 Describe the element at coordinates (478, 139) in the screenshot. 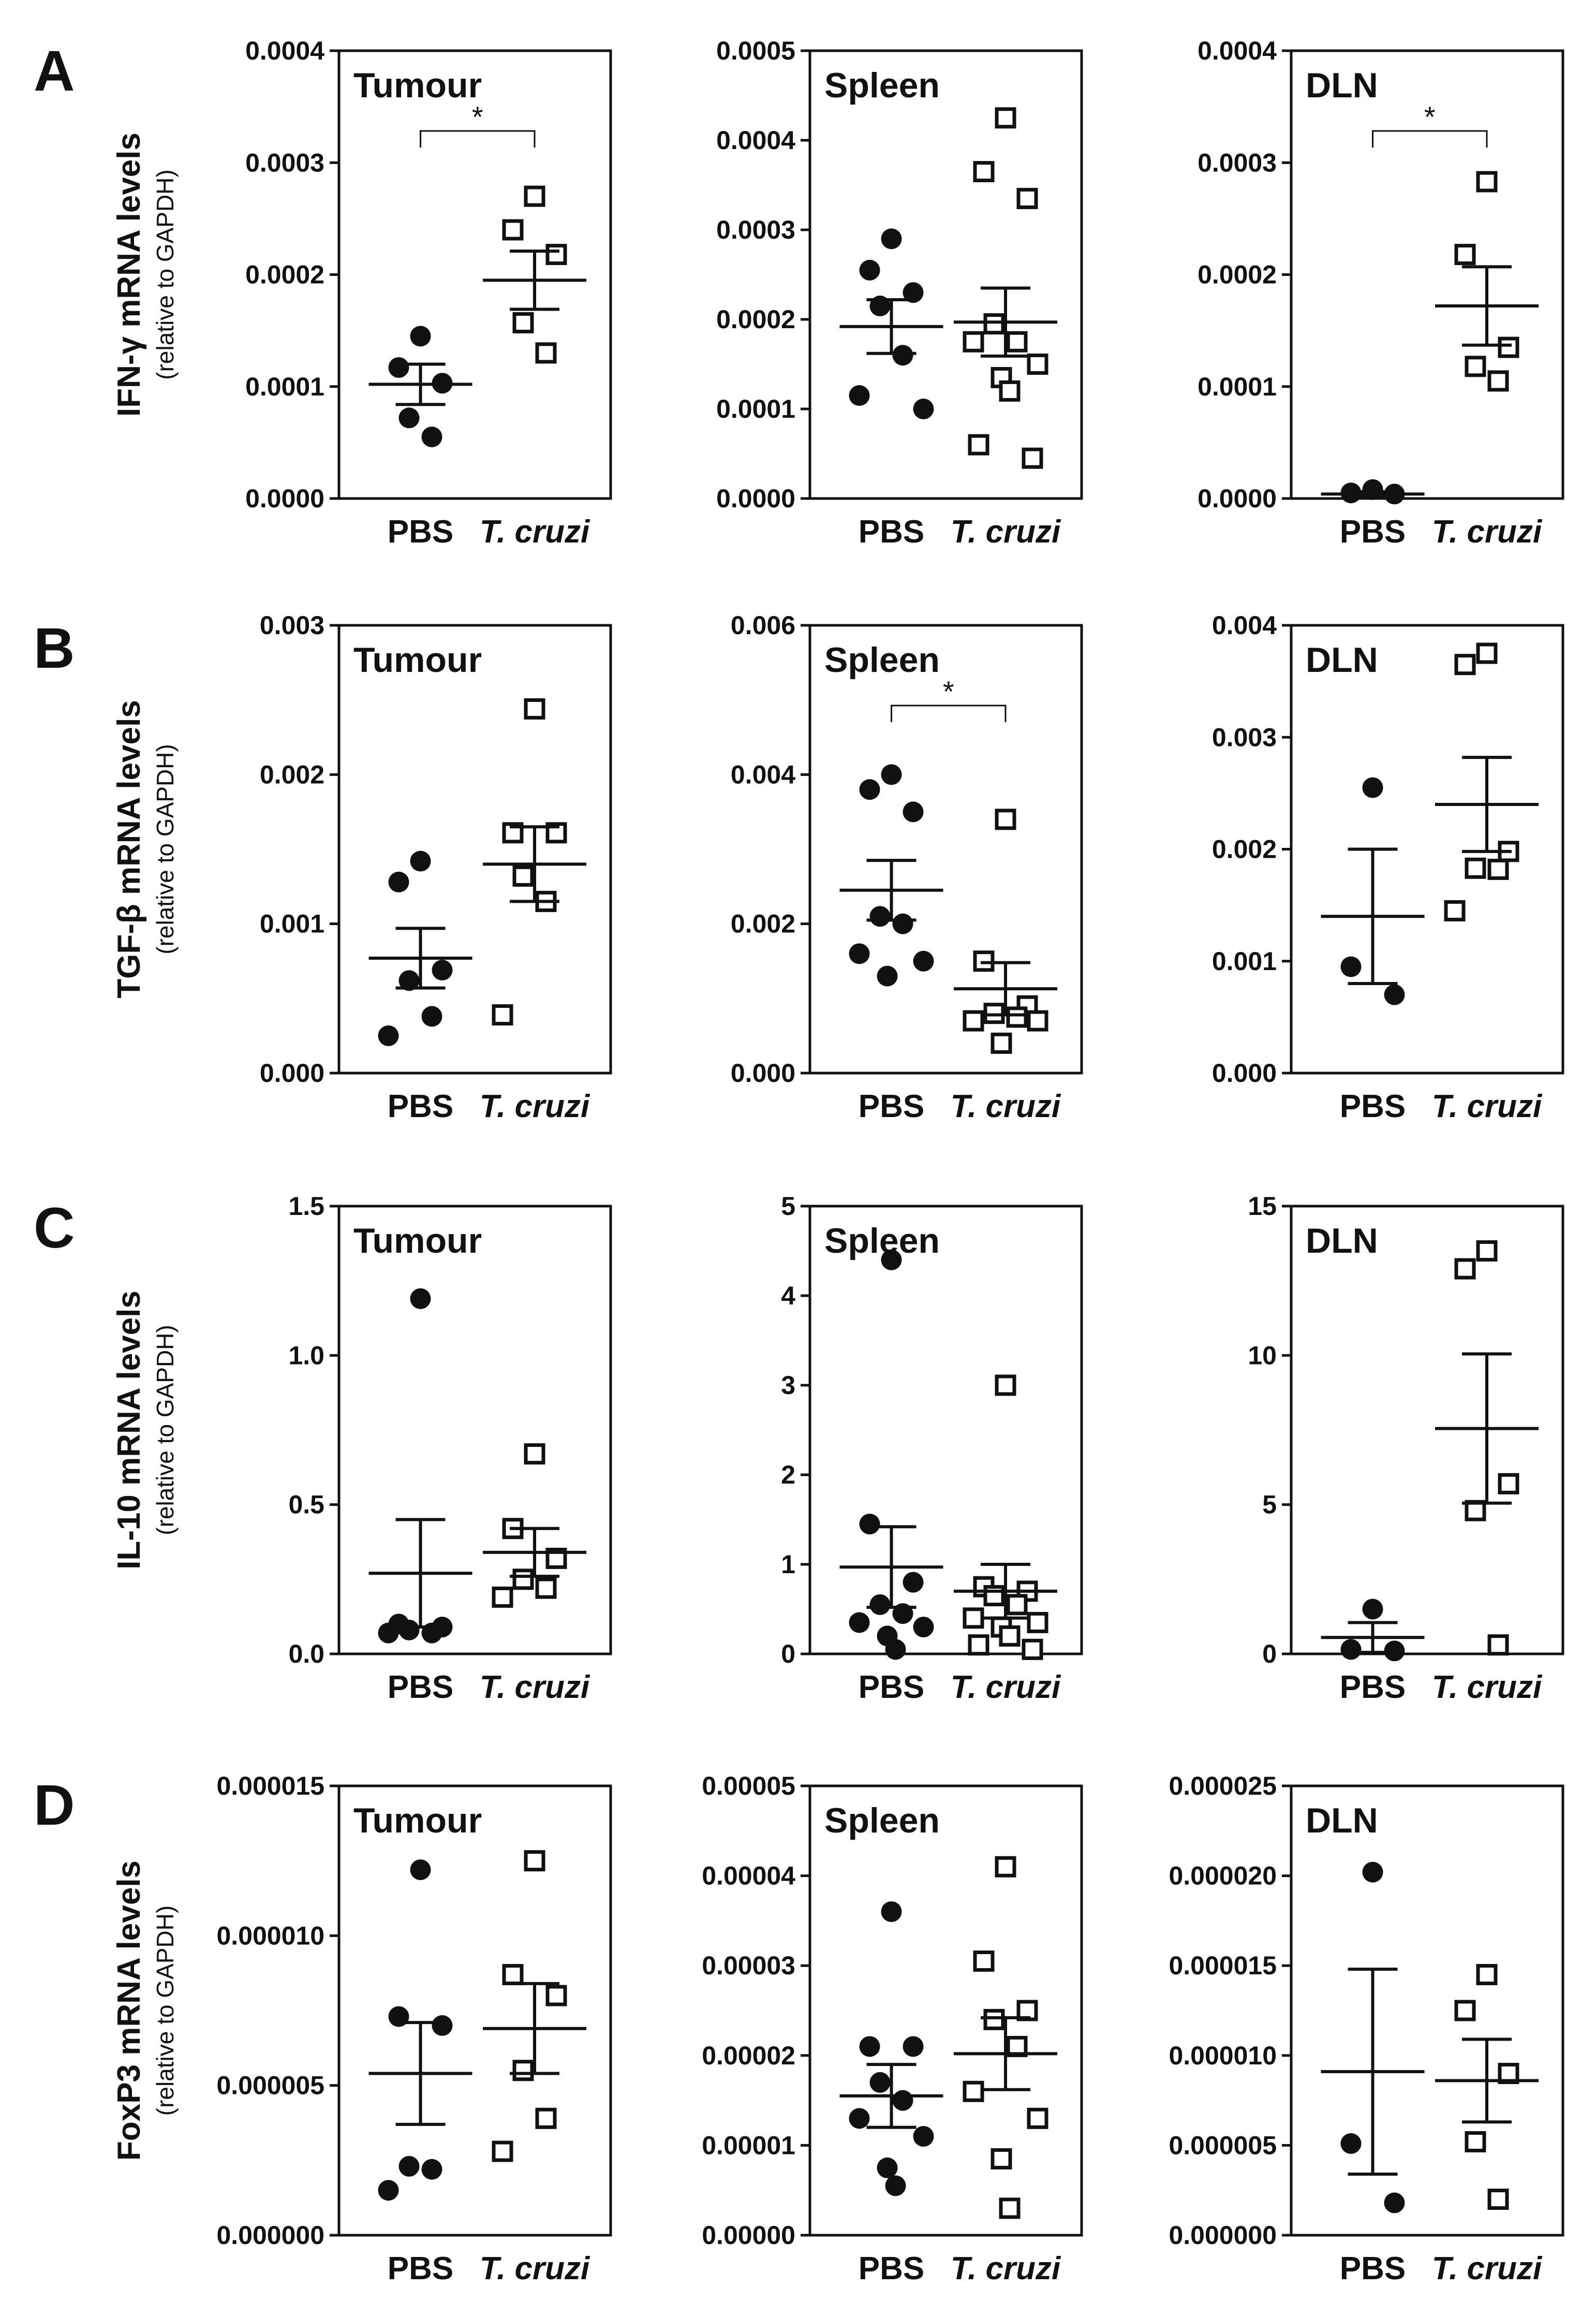

I see `significance-bracket` at that location.